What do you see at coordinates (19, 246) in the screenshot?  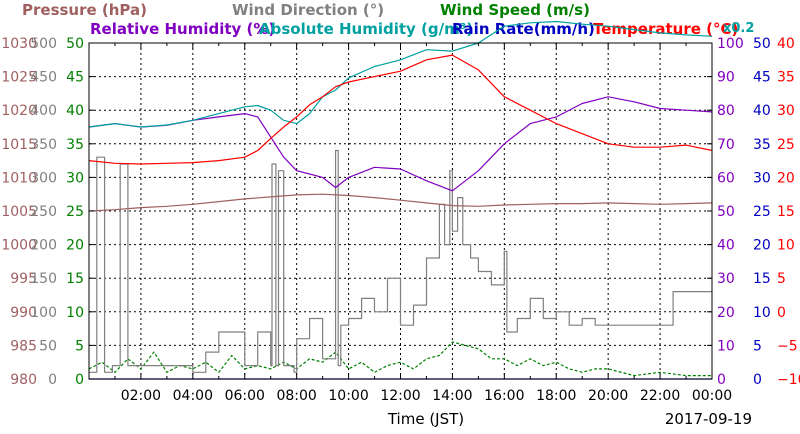 I see `y-tick-label-pressure: 1000` at bounding box center [19, 246].